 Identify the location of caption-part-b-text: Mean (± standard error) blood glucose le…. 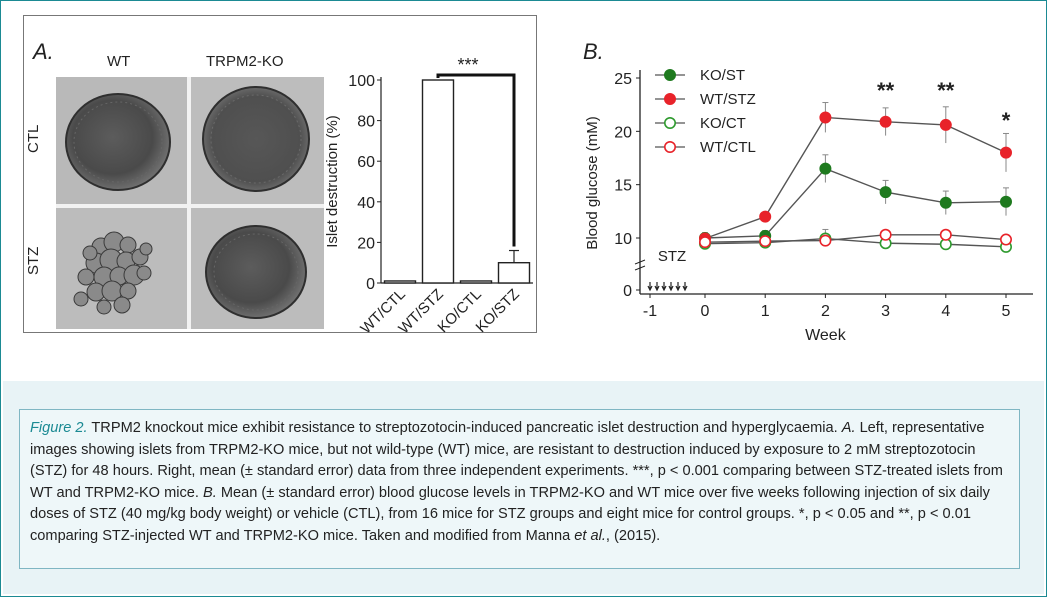
(510, 514).